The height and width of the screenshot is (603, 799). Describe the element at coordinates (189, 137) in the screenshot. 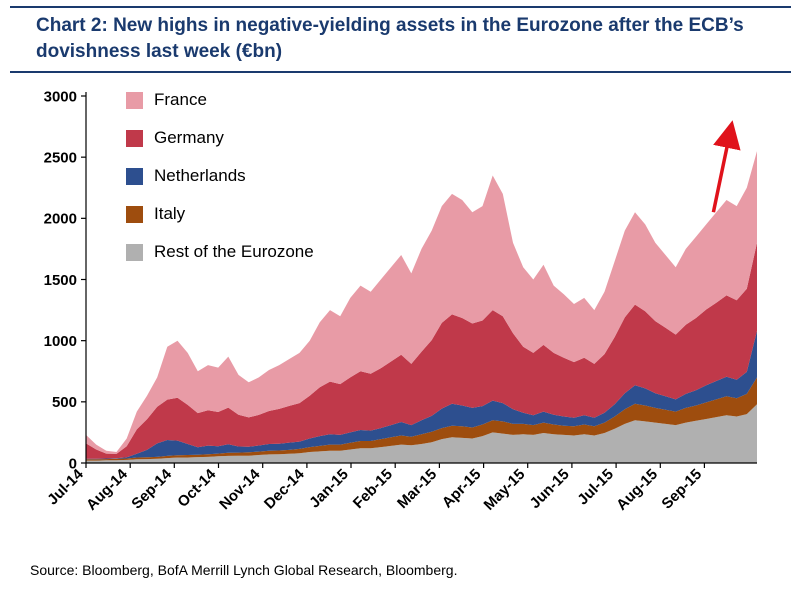

I see `legend-label: Germany` at that location.